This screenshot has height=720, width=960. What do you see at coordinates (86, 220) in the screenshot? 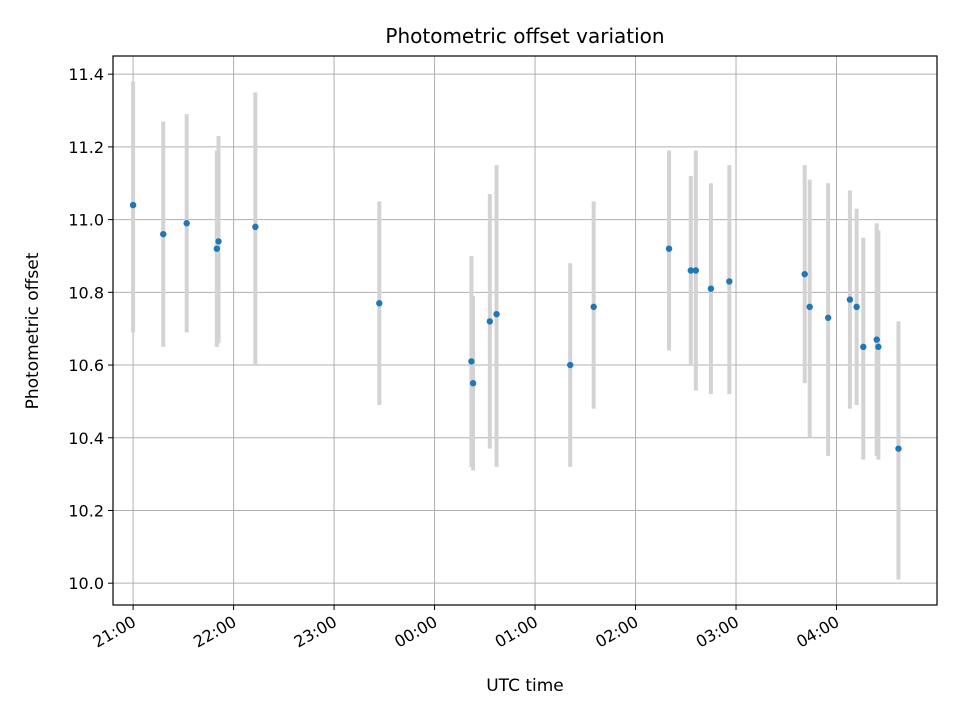
I see `y-tick-label: 11.0` at bounding box center [86, 220].